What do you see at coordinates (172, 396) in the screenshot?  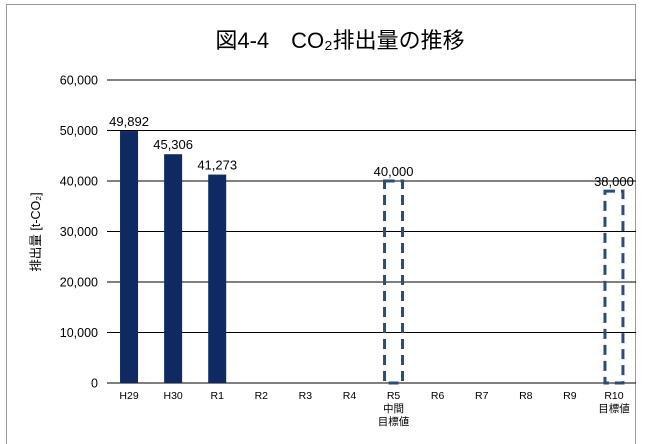 I see `x-category-label: H30` at bounding box center [172, 396].